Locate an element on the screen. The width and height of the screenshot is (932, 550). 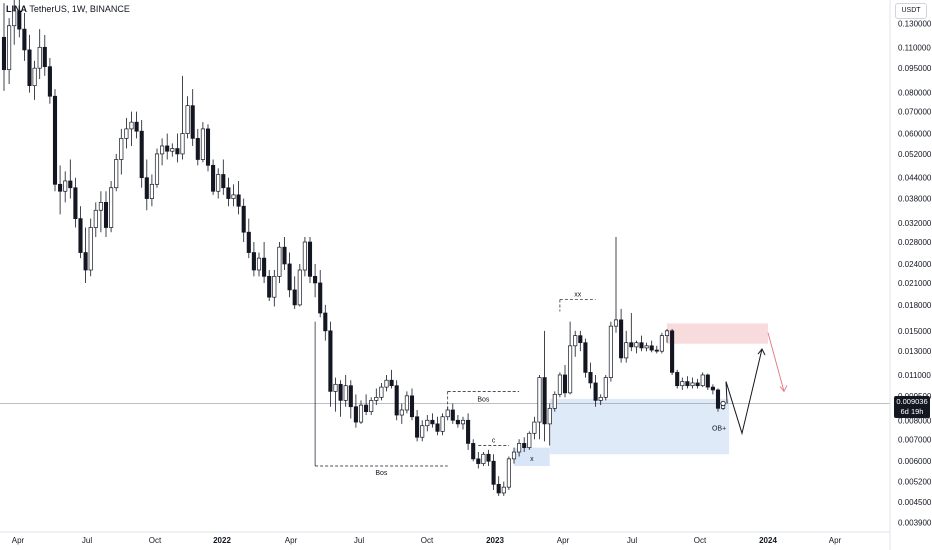
bearish-arrowhead is located at coordinates (783, 389).